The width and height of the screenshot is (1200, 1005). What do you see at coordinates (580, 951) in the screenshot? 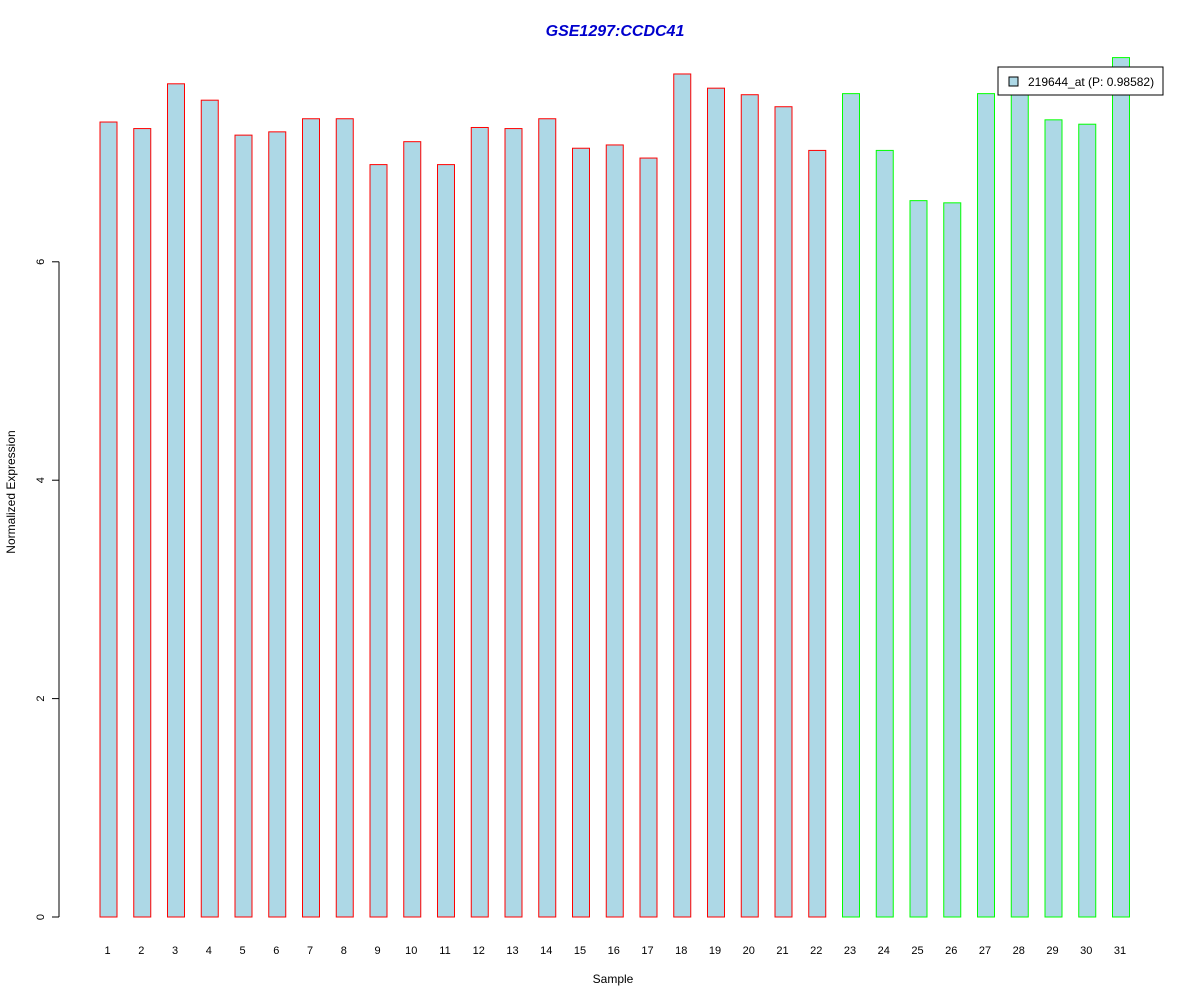
I see `x-tick-label: 15` at bounding box center [580, 951].